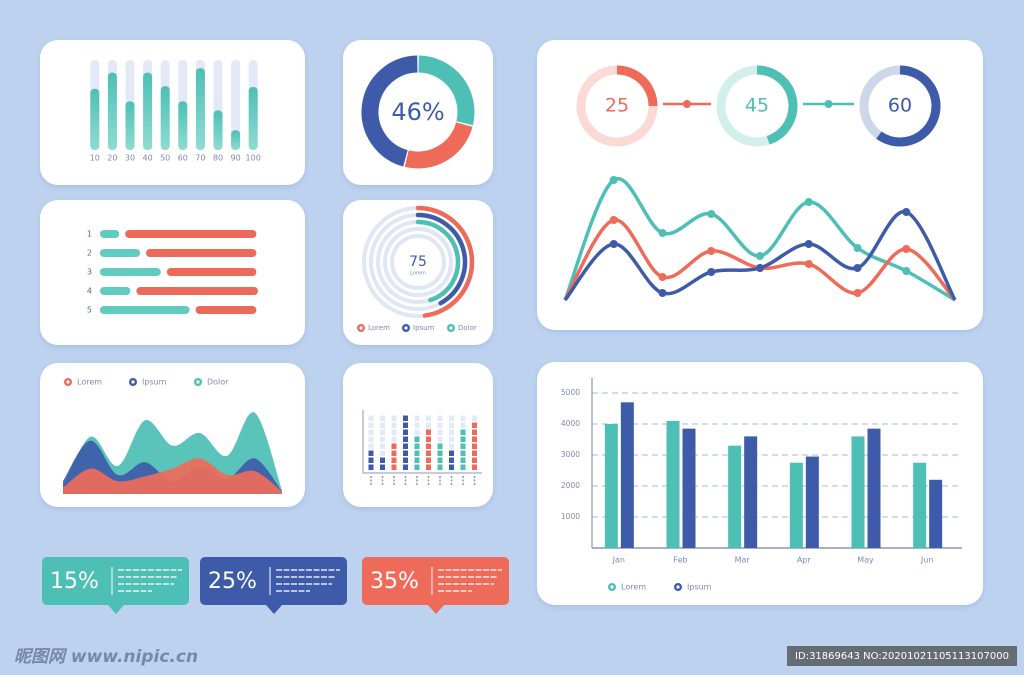 Image resolution: width=1024 pixels, height=675 pixels. I want to click on row-label: 1, so click(89, 234).